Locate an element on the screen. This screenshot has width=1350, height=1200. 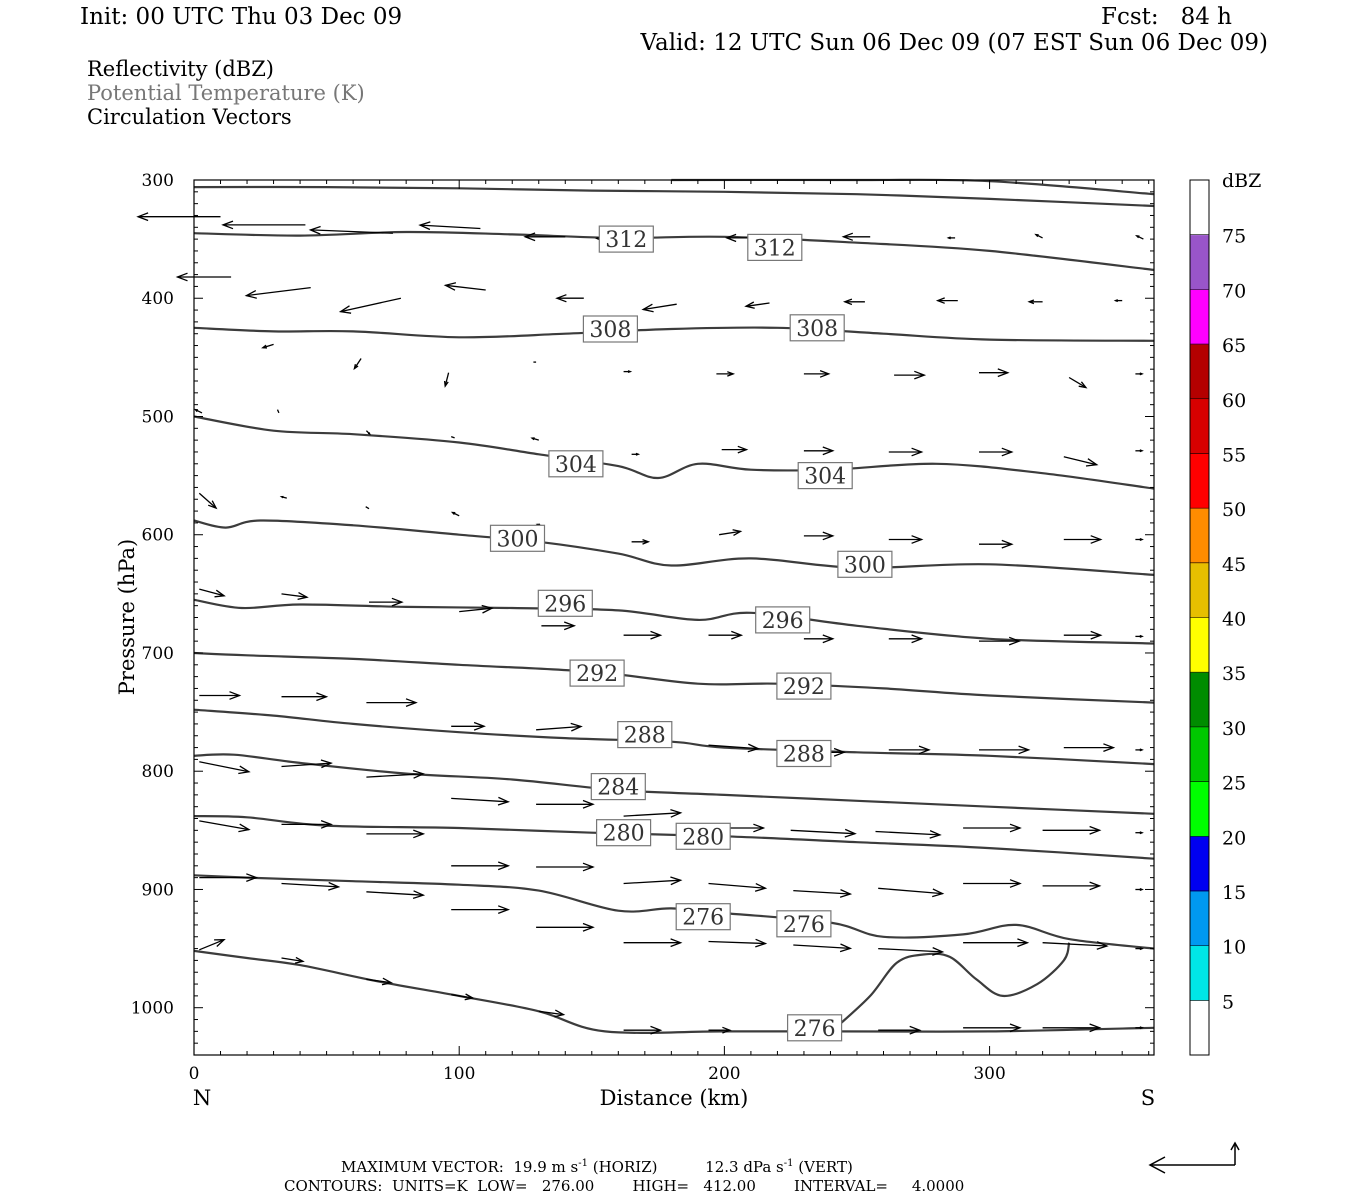
colorbar-unit: dBZ is located at coordinates (1241, 181).